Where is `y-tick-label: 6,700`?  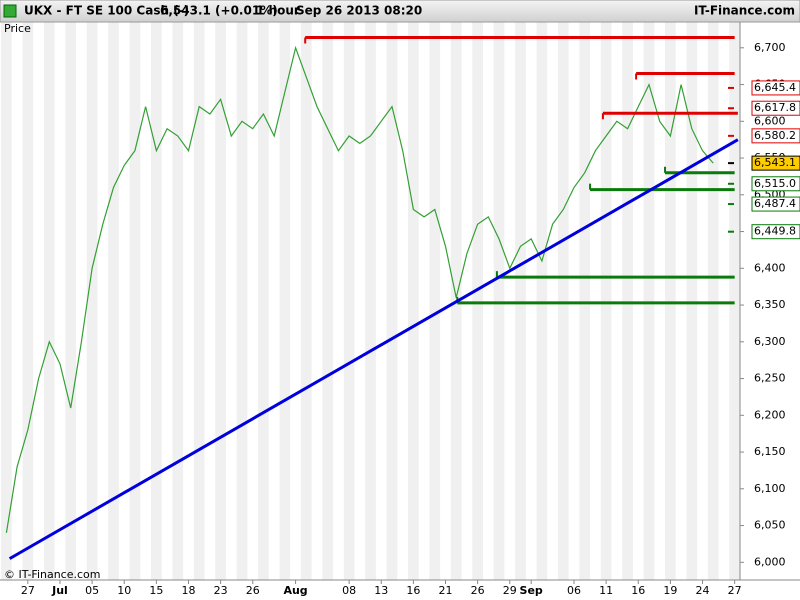
y-tick-label: 6,700 is located at coordinates (770, 47).